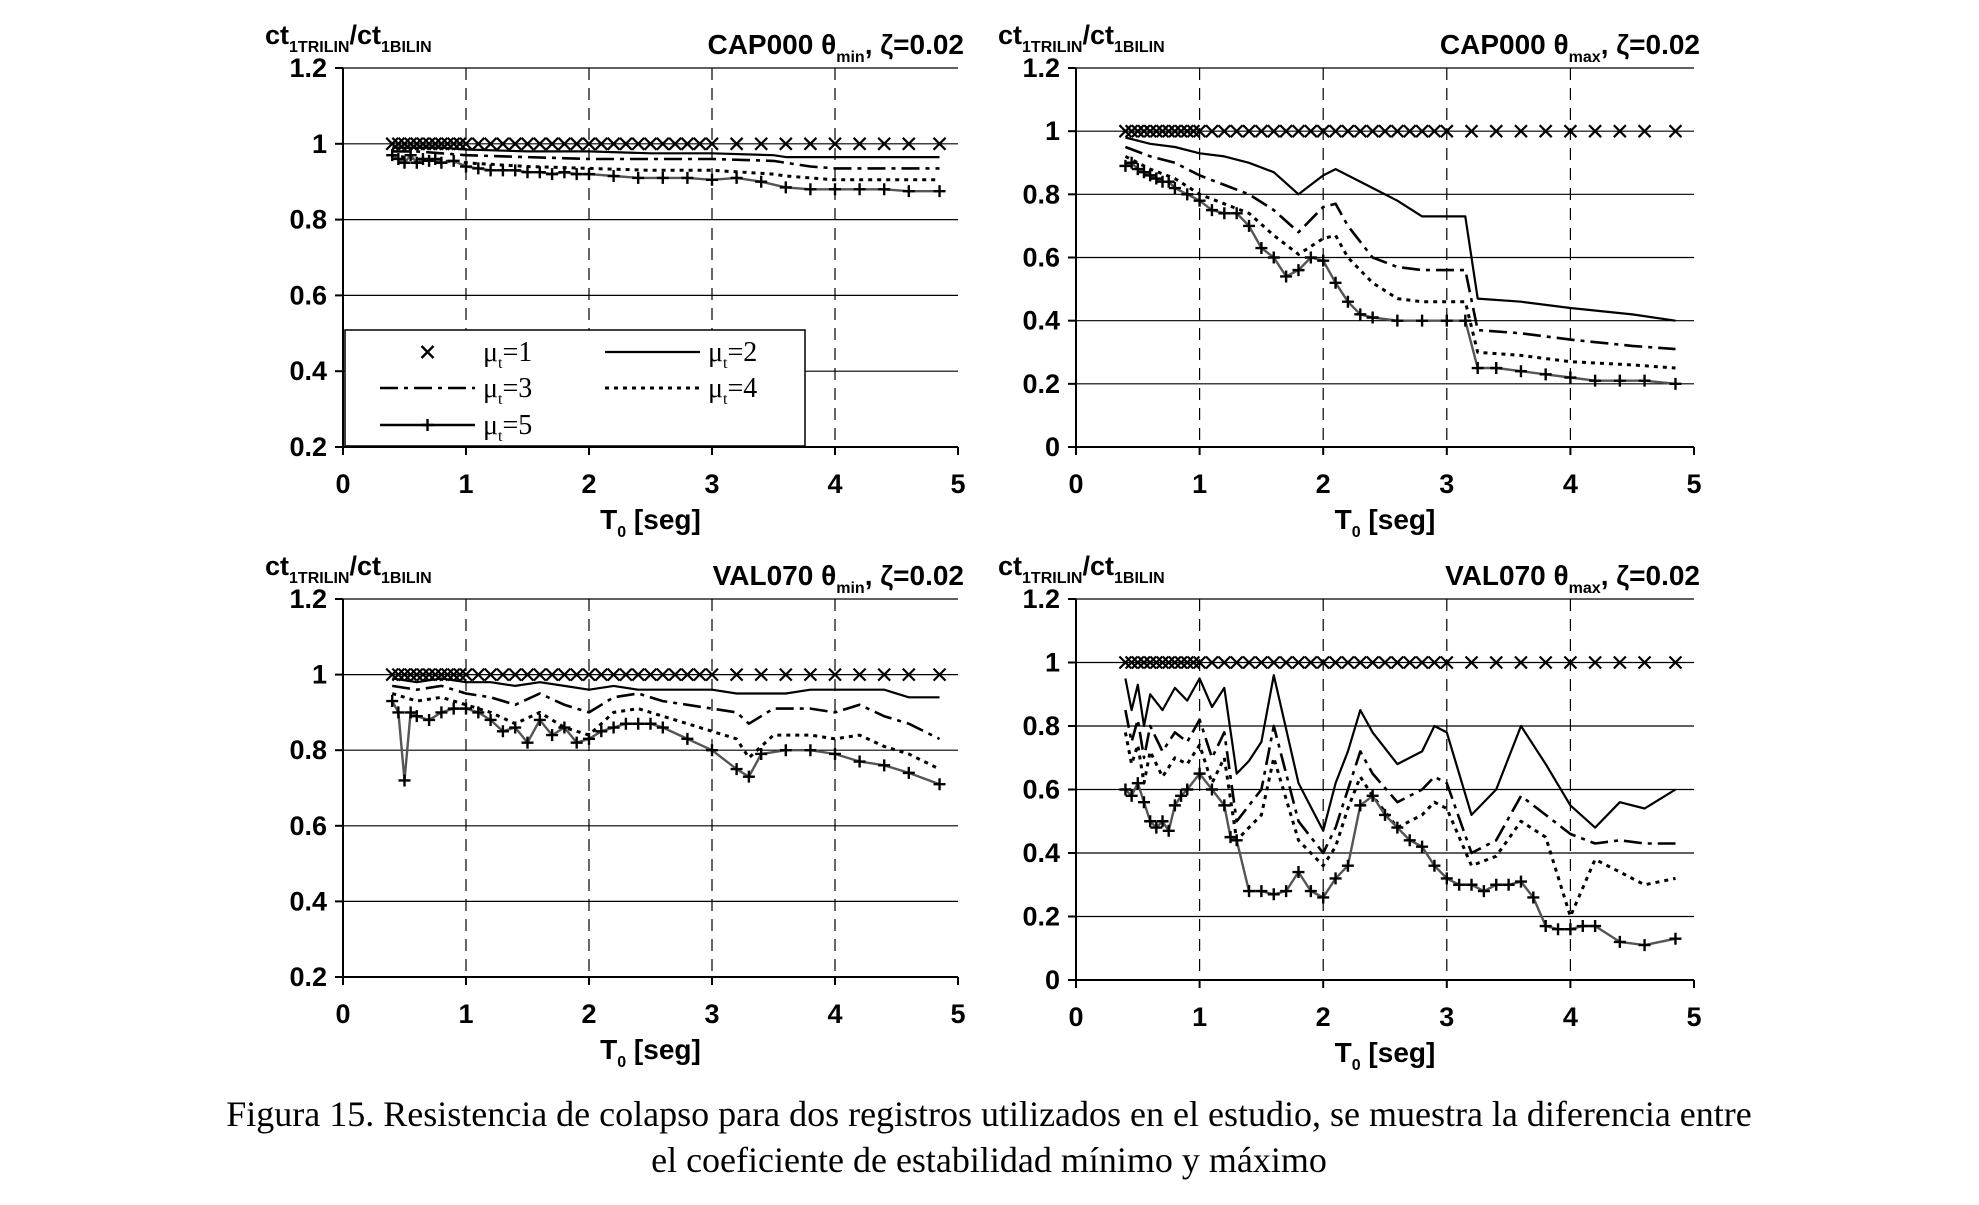  I want to click on panel-title: VAL070 θmin, ζ=0.02, so click(838, 578).